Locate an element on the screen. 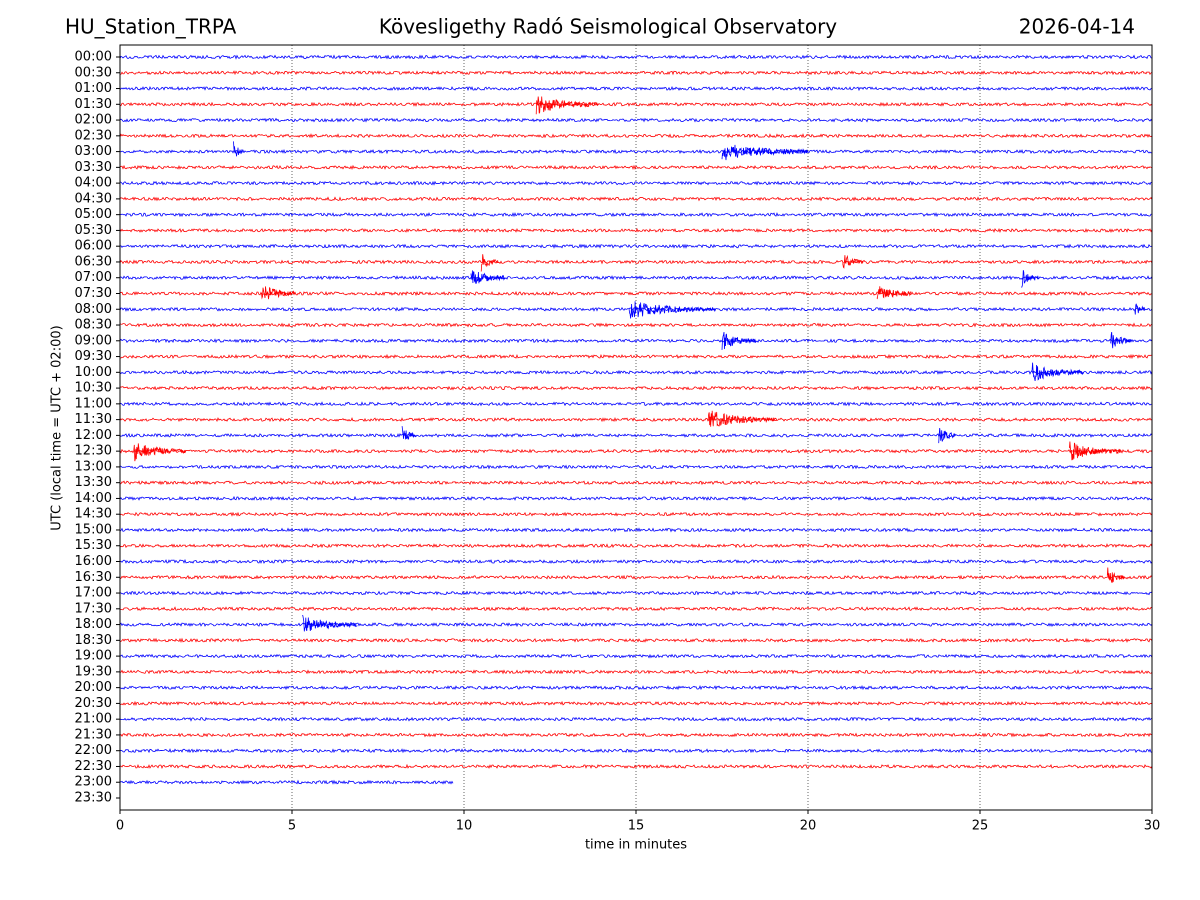 The image size is (1200, 900). x-tick-label: 20 is located at coordinates (808, 826).